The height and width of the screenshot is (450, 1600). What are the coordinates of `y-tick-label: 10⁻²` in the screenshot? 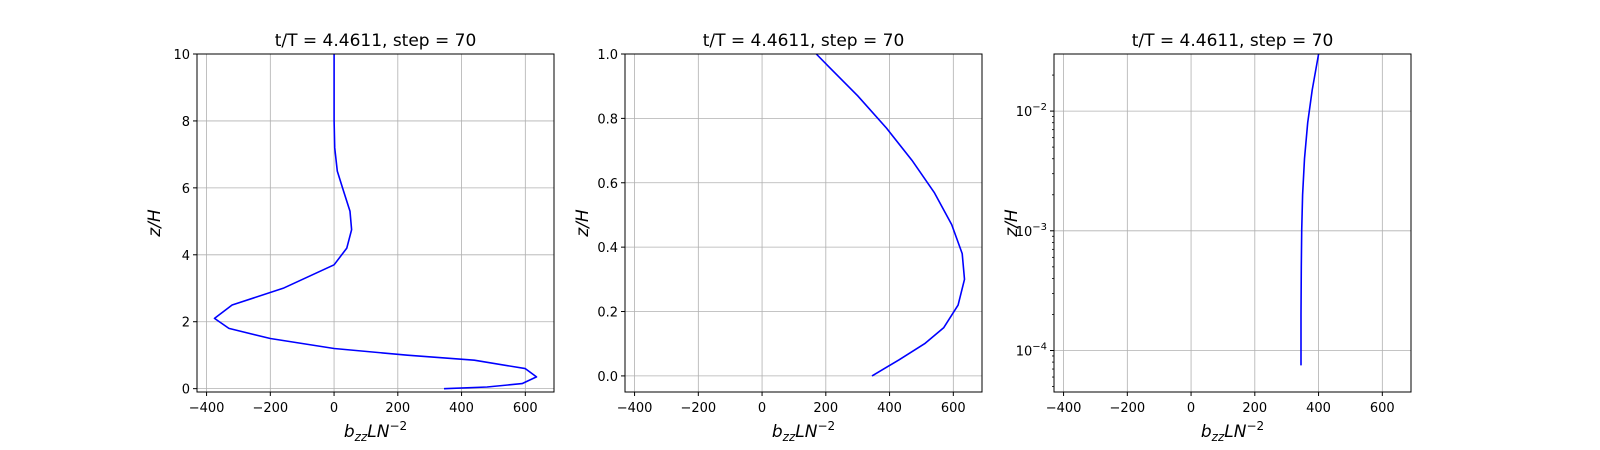 It's located at (1031, 111).